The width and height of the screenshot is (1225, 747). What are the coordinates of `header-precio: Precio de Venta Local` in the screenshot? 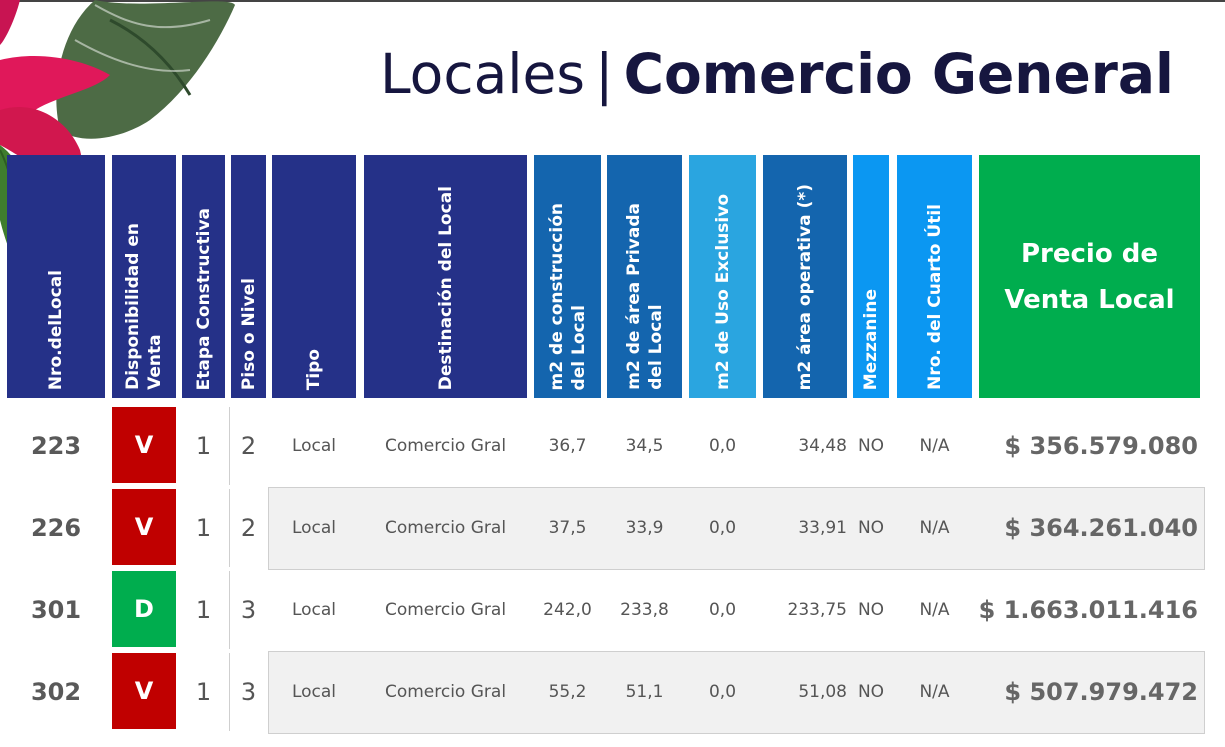 It's located at (1089, 276).